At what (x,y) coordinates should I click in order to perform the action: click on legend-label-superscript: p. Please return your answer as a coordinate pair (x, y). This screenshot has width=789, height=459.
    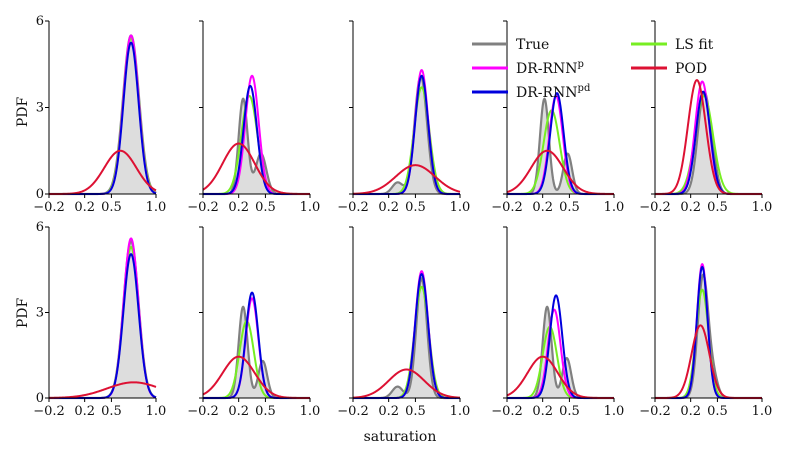
    Looking at the image, I should click on (581, 64).